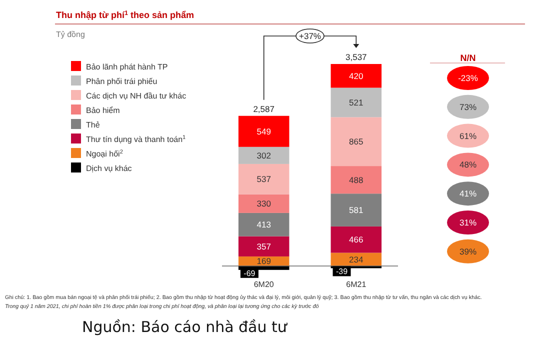 This screenshot has width=548, height=345. Describe the element at coordinates (185, 327) in the screenshot. I see `text: Nguồn: Báo cáo nhà đầu tư` at that location.